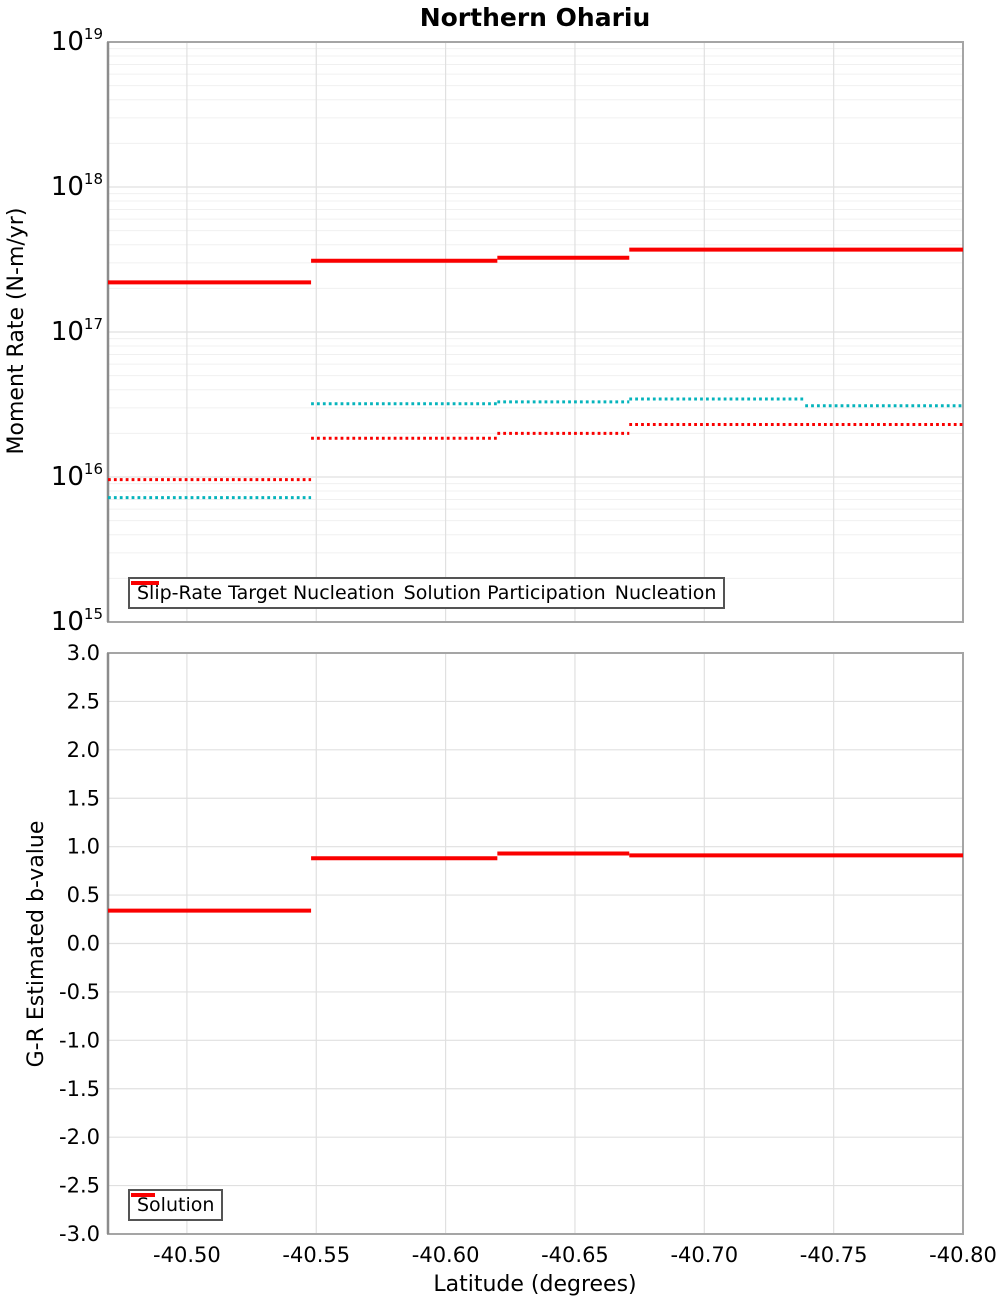 The width and height of the screenshot is (1000, 1300). What do you see at coordinates (79, 1186) in the screenshot?
I see `y-tick-label: -2.5` at bounding box center [79, 1186].